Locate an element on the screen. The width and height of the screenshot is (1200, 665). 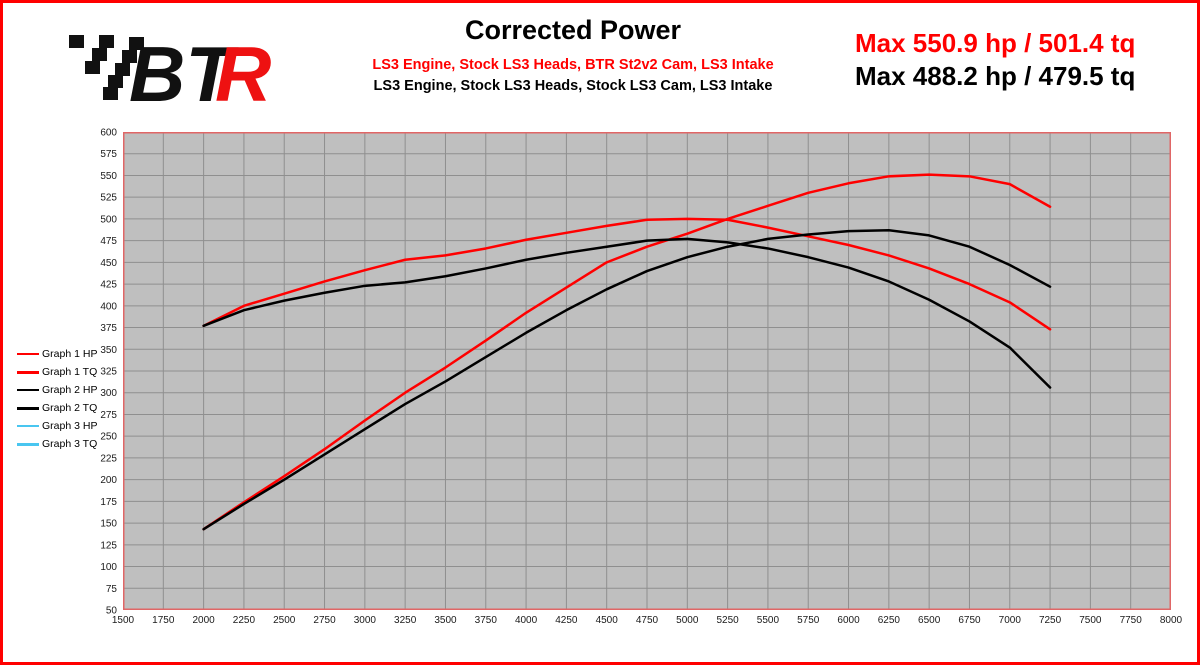
y-tick-label: 425 is located at coordinates (108, 285).